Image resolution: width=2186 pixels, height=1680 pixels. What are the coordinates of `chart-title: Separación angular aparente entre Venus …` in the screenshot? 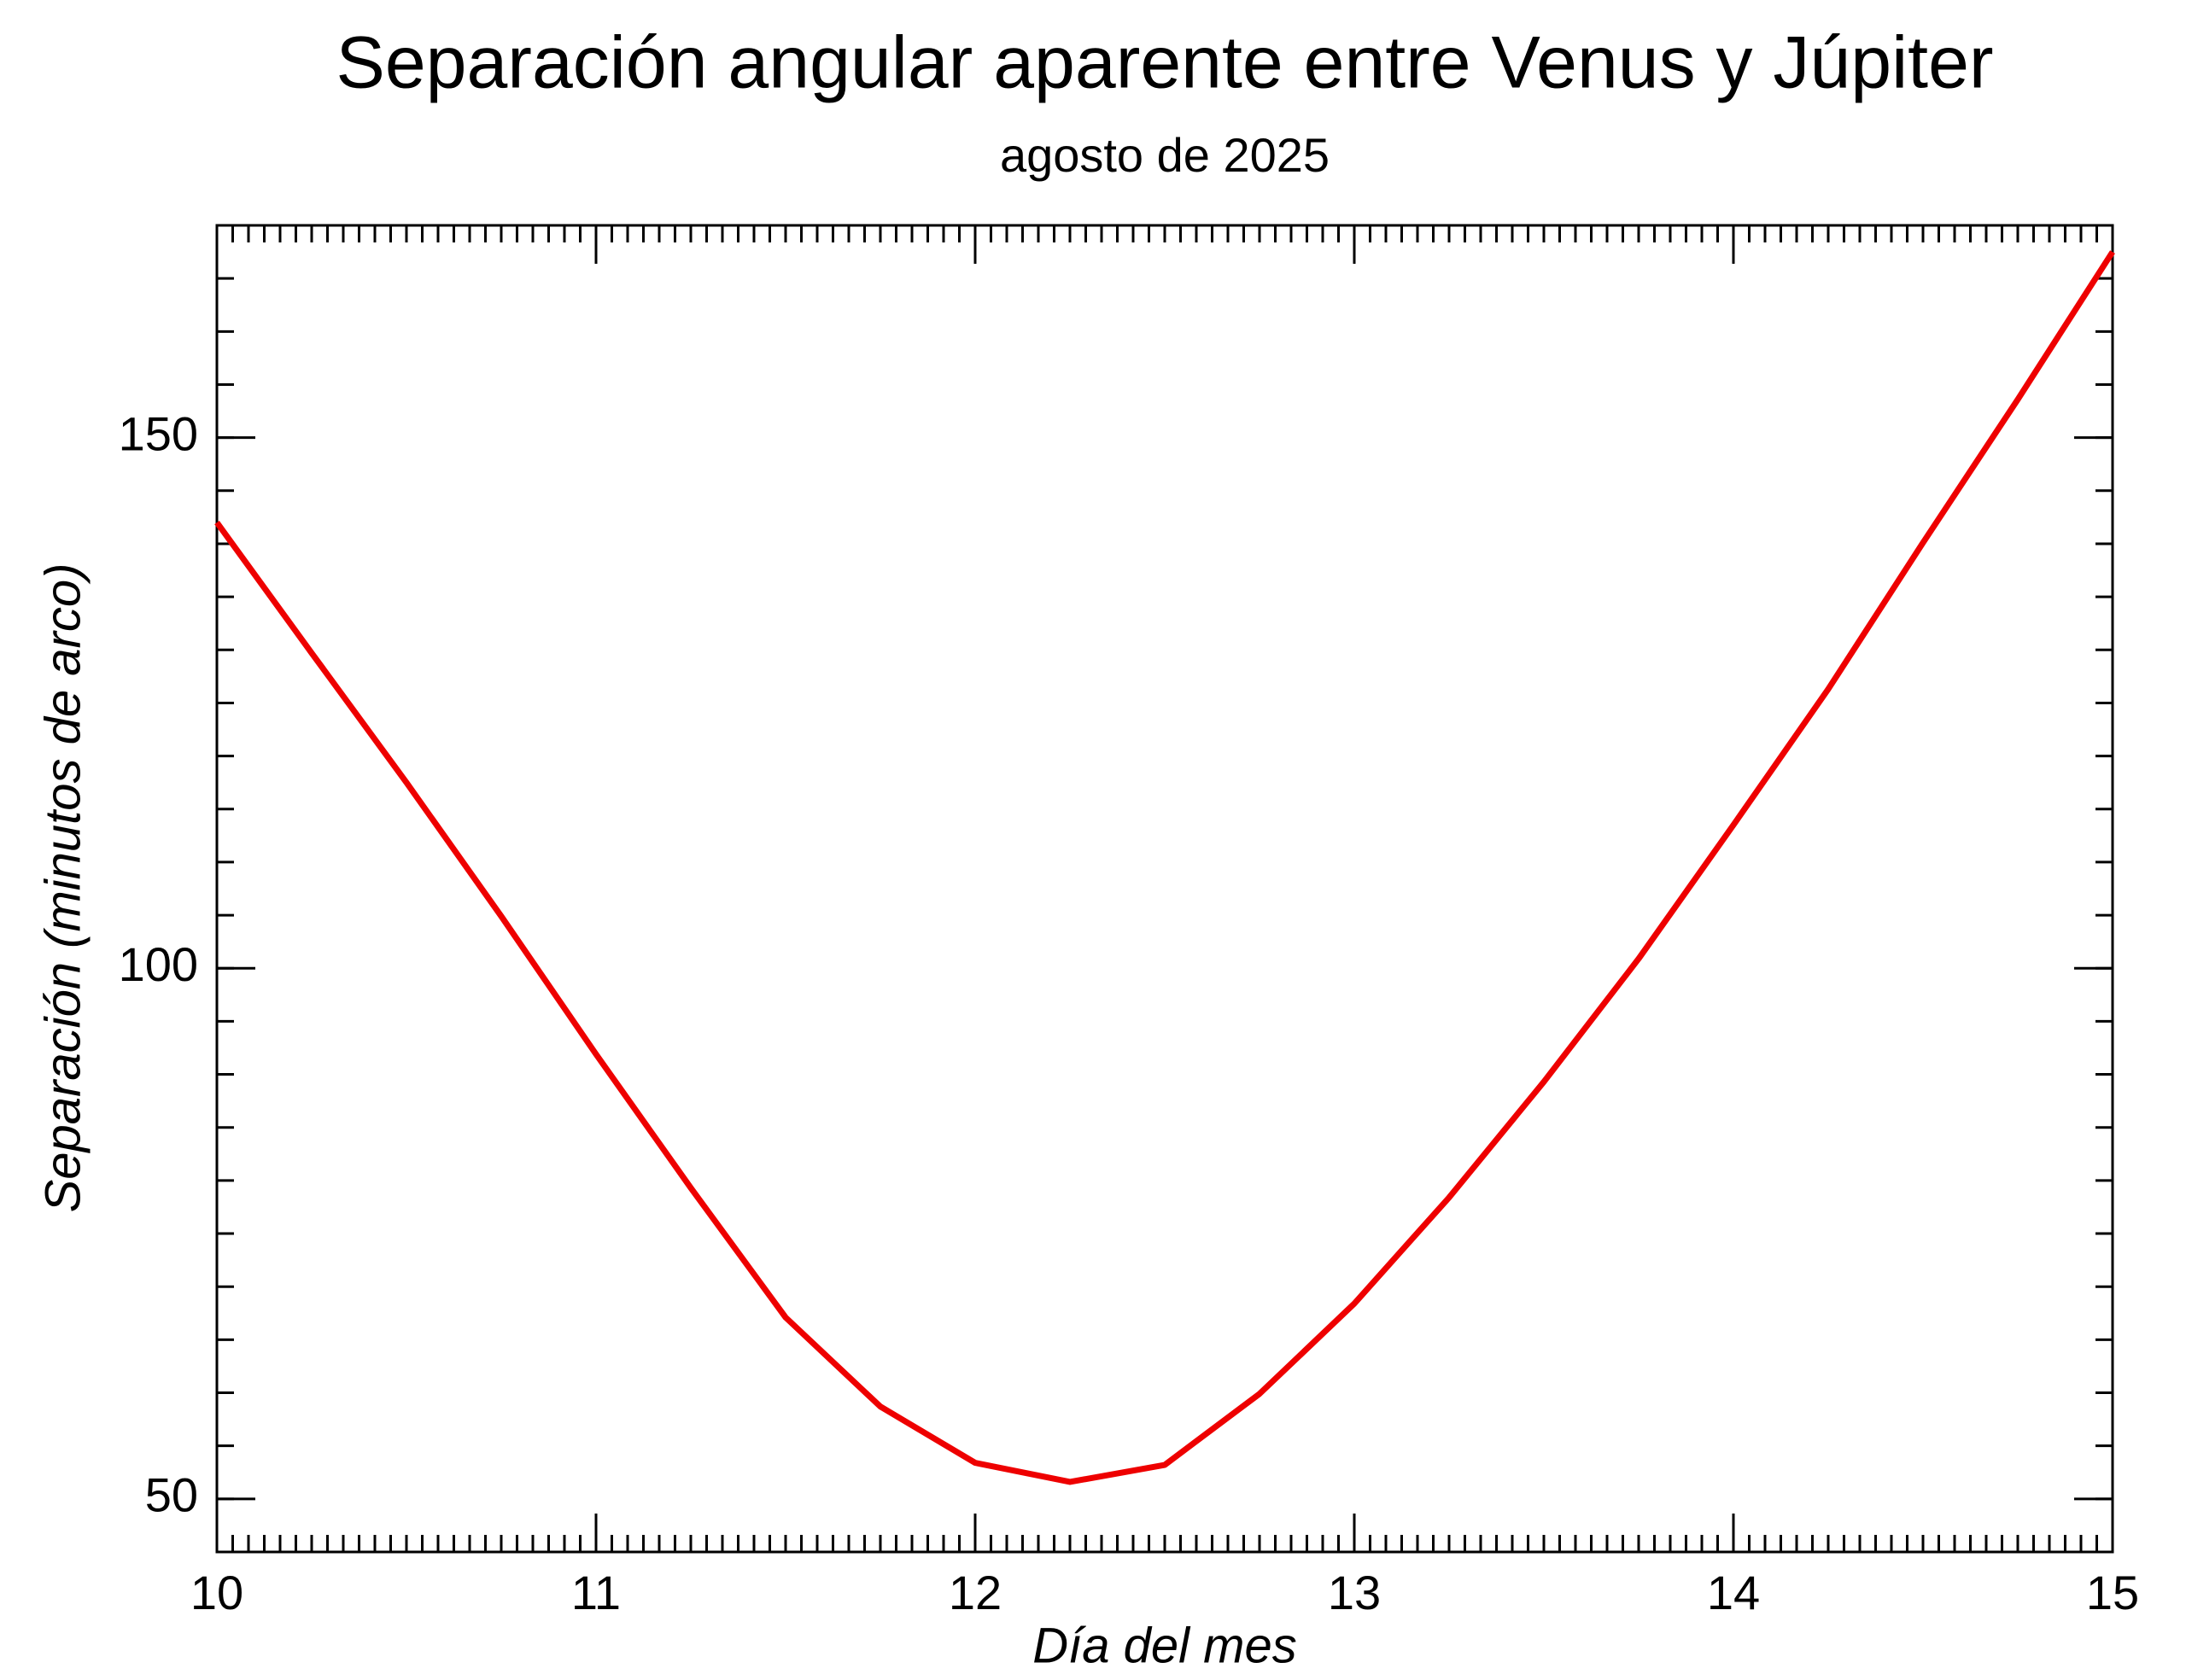 It's located at (1164, 63).